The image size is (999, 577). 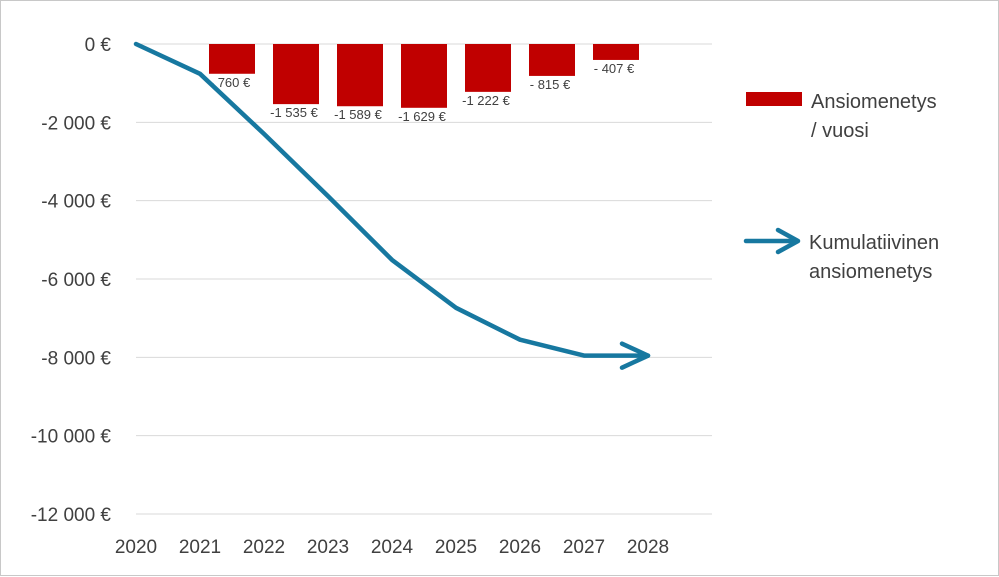 I want to click on bar-data-label: - 815 €, so click(x=550, y=84).